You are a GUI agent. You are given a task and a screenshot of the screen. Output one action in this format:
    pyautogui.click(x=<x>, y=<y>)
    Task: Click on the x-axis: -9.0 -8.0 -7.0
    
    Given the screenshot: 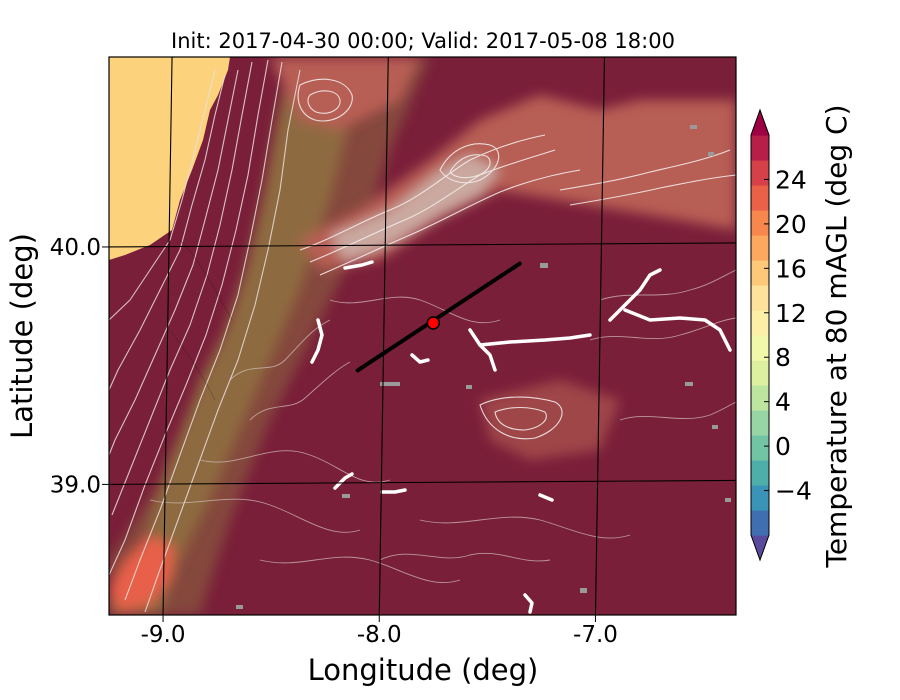 What is the action you would take?
    pyautogui.click(x=379, y=631)
    